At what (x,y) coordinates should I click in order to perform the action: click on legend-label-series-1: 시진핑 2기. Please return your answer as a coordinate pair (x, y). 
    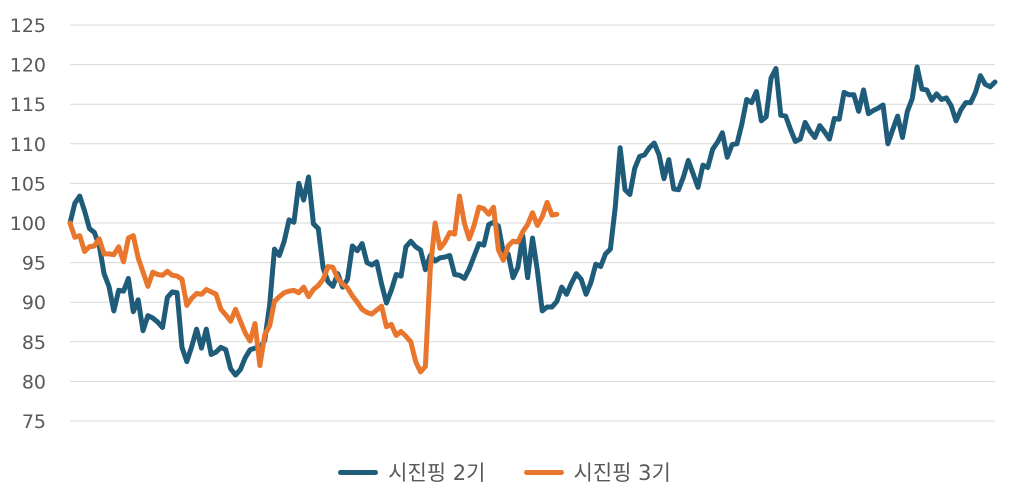
    Looking at the image, I should click on (437, 473).